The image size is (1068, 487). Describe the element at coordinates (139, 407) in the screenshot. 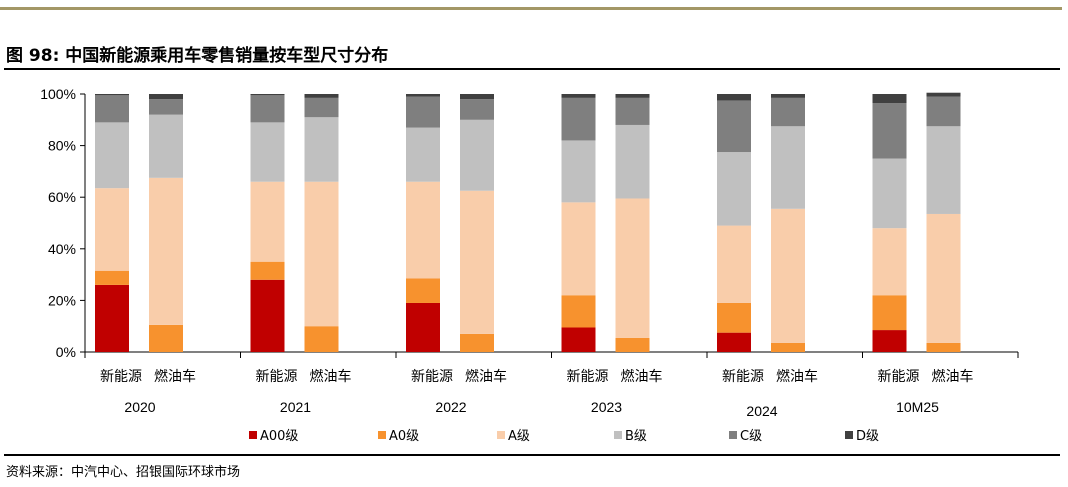

I see `x-group-label: 2020` at that location.